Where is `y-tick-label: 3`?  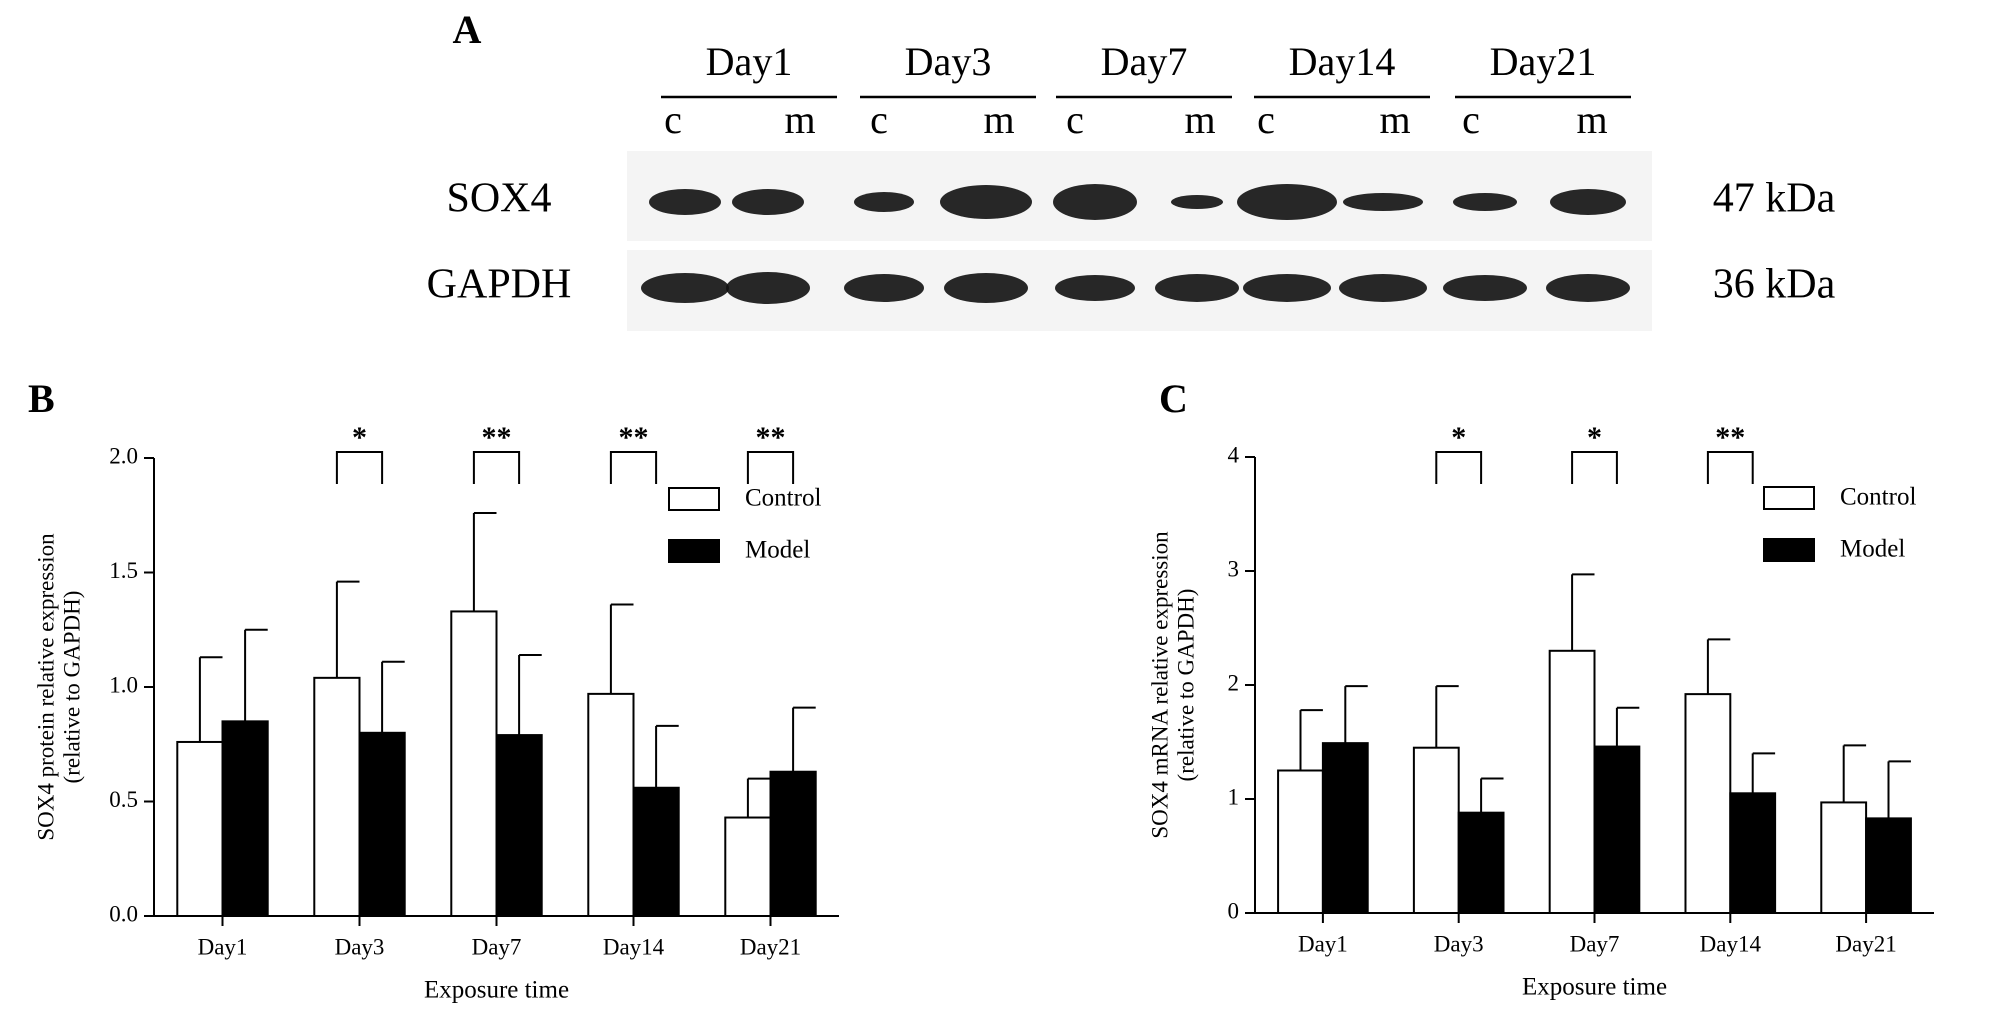
y-tick-label: 3 is located at coordinates (1234, 568).